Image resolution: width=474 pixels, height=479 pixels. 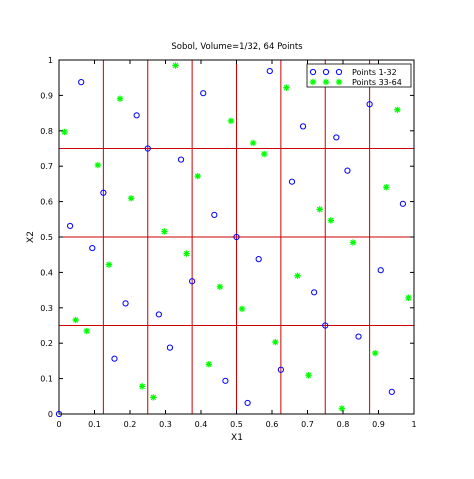 I want to click on x-tick-label: 0.6, so click(x=272, y=424).